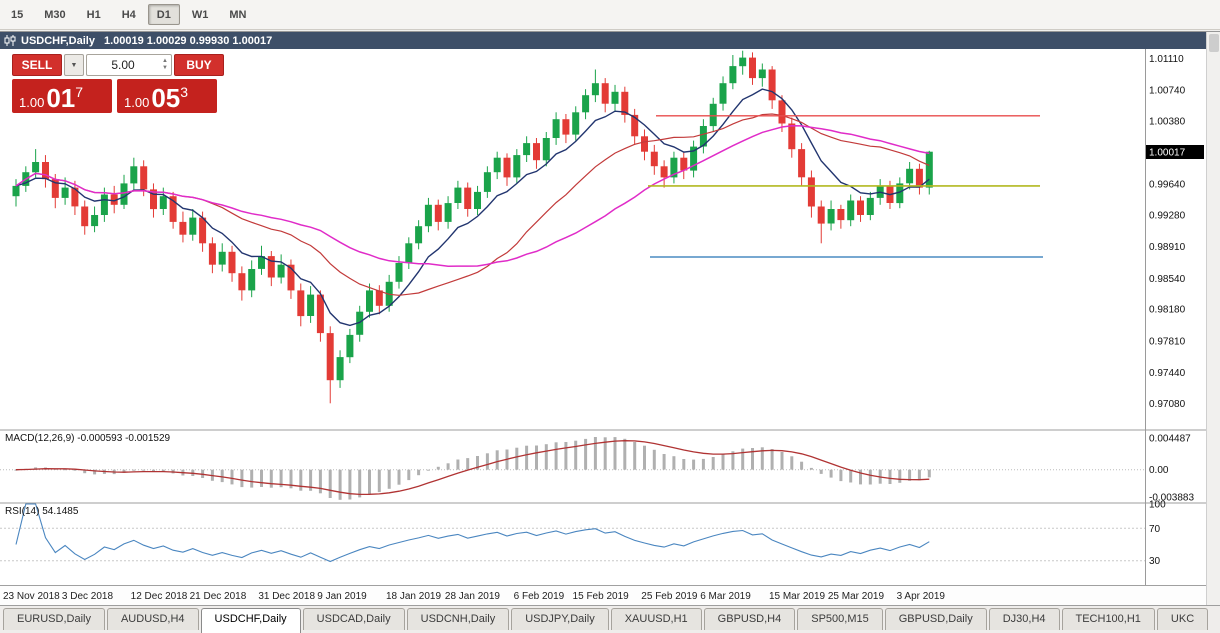 The width and height of the screenshot is (1220, 633). What do you see at coordinates (200, 14) in the screenshot?
I see `timeframe-button-w1: W1` at bounding box center [200, 14].